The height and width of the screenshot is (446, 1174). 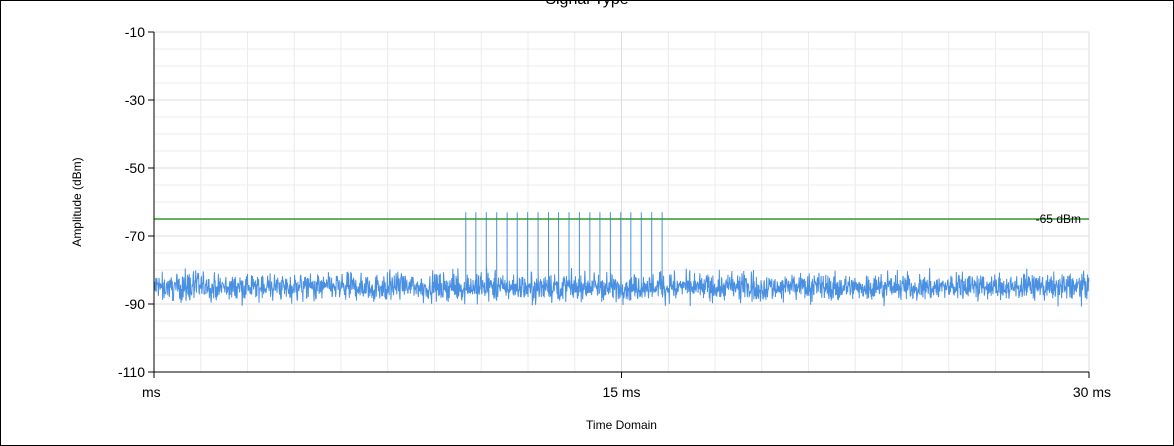 I want to click on x-tick-label: 15 ms, so click(x=621, y=392).